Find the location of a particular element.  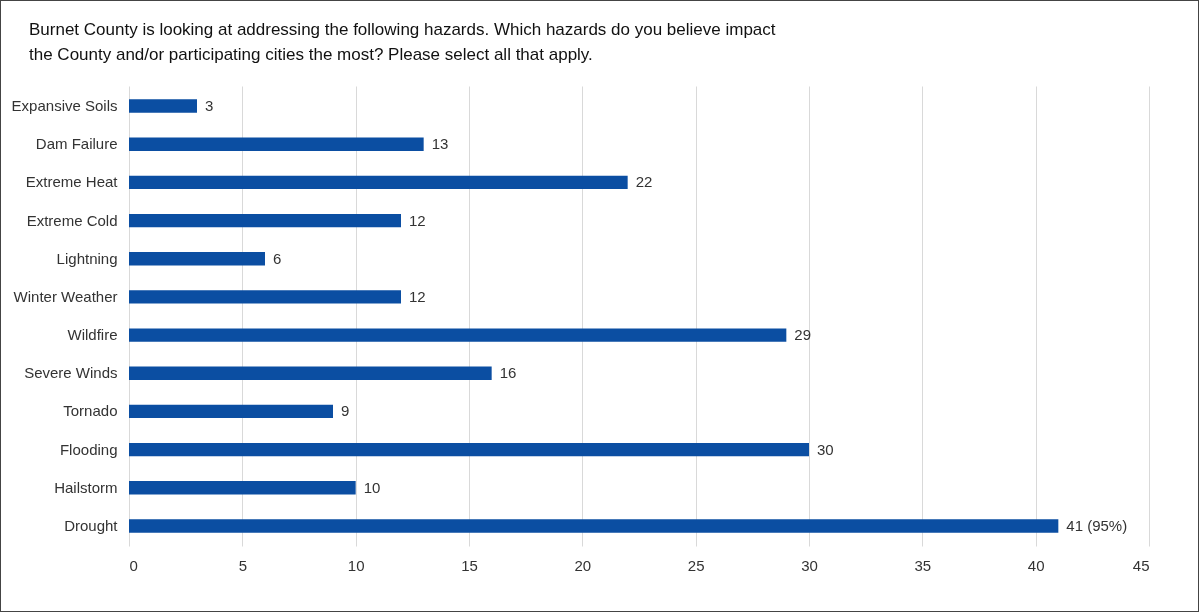

y-tick-label: Extreme Cold is located at coordinates (72, 220).